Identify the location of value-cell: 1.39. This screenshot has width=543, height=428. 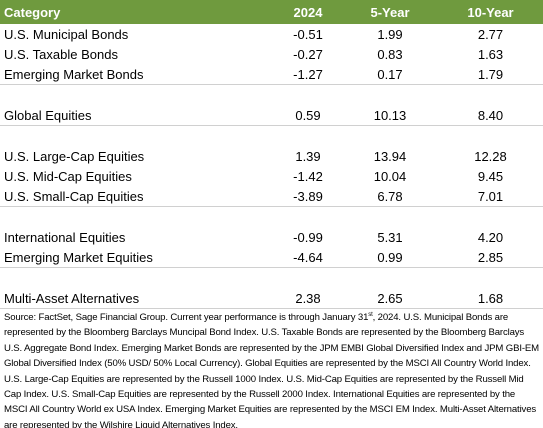
(308, 156).